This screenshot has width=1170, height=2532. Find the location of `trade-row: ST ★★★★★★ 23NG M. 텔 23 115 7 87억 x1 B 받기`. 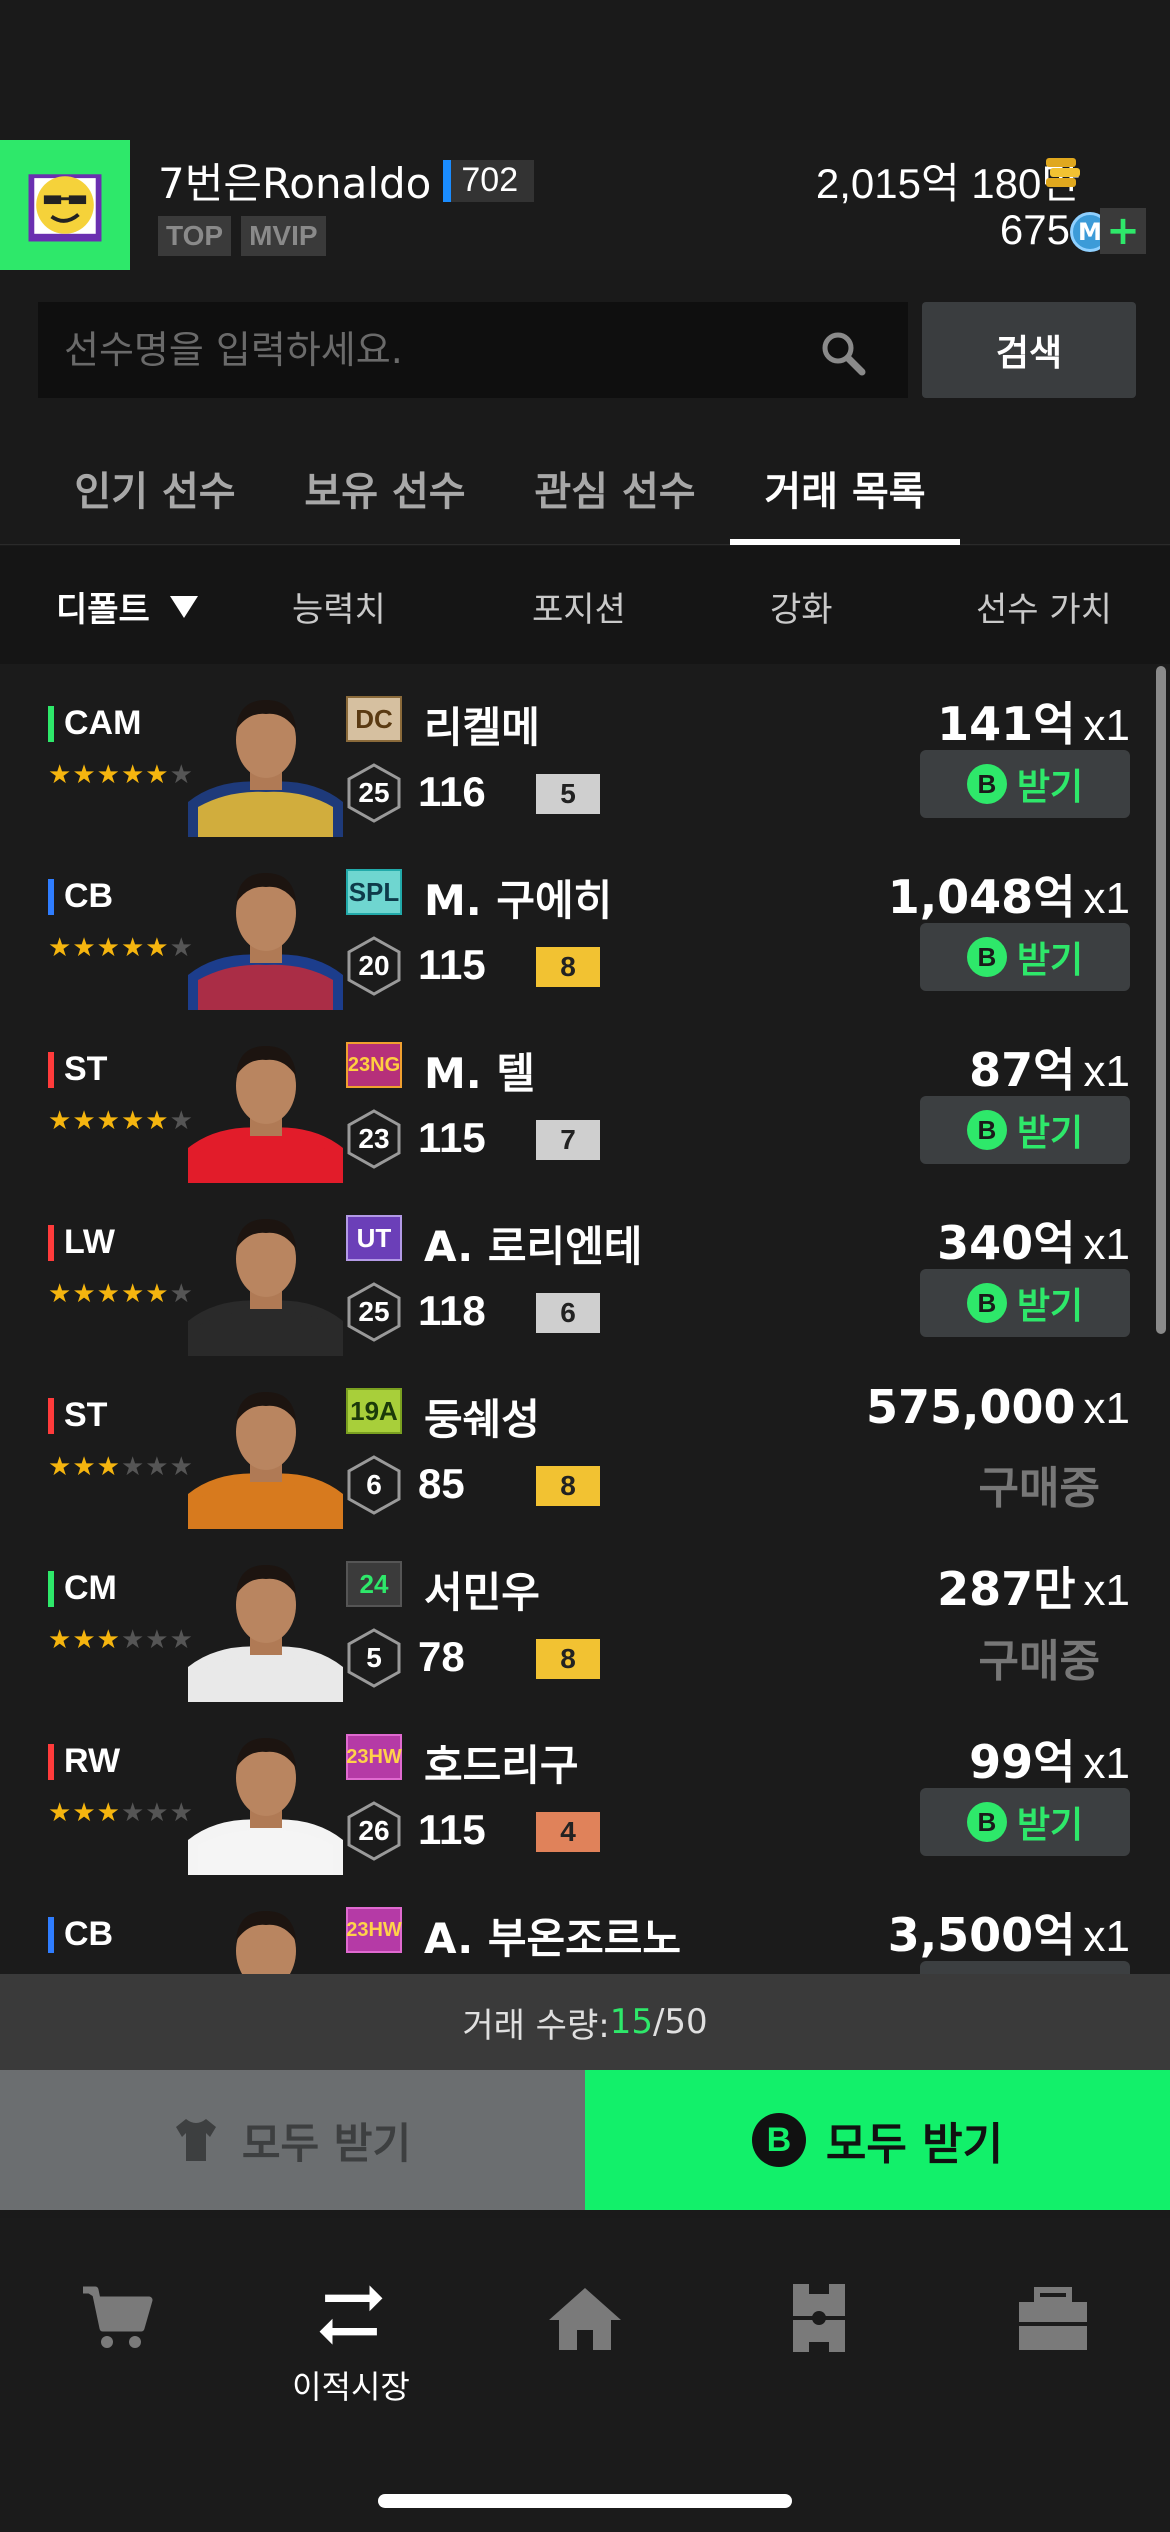

trade-row: ST ★★★★★★ 23NG M. 텔 23 115 7 87억 x1 B 받기 is located at coordinates (575, 1096).